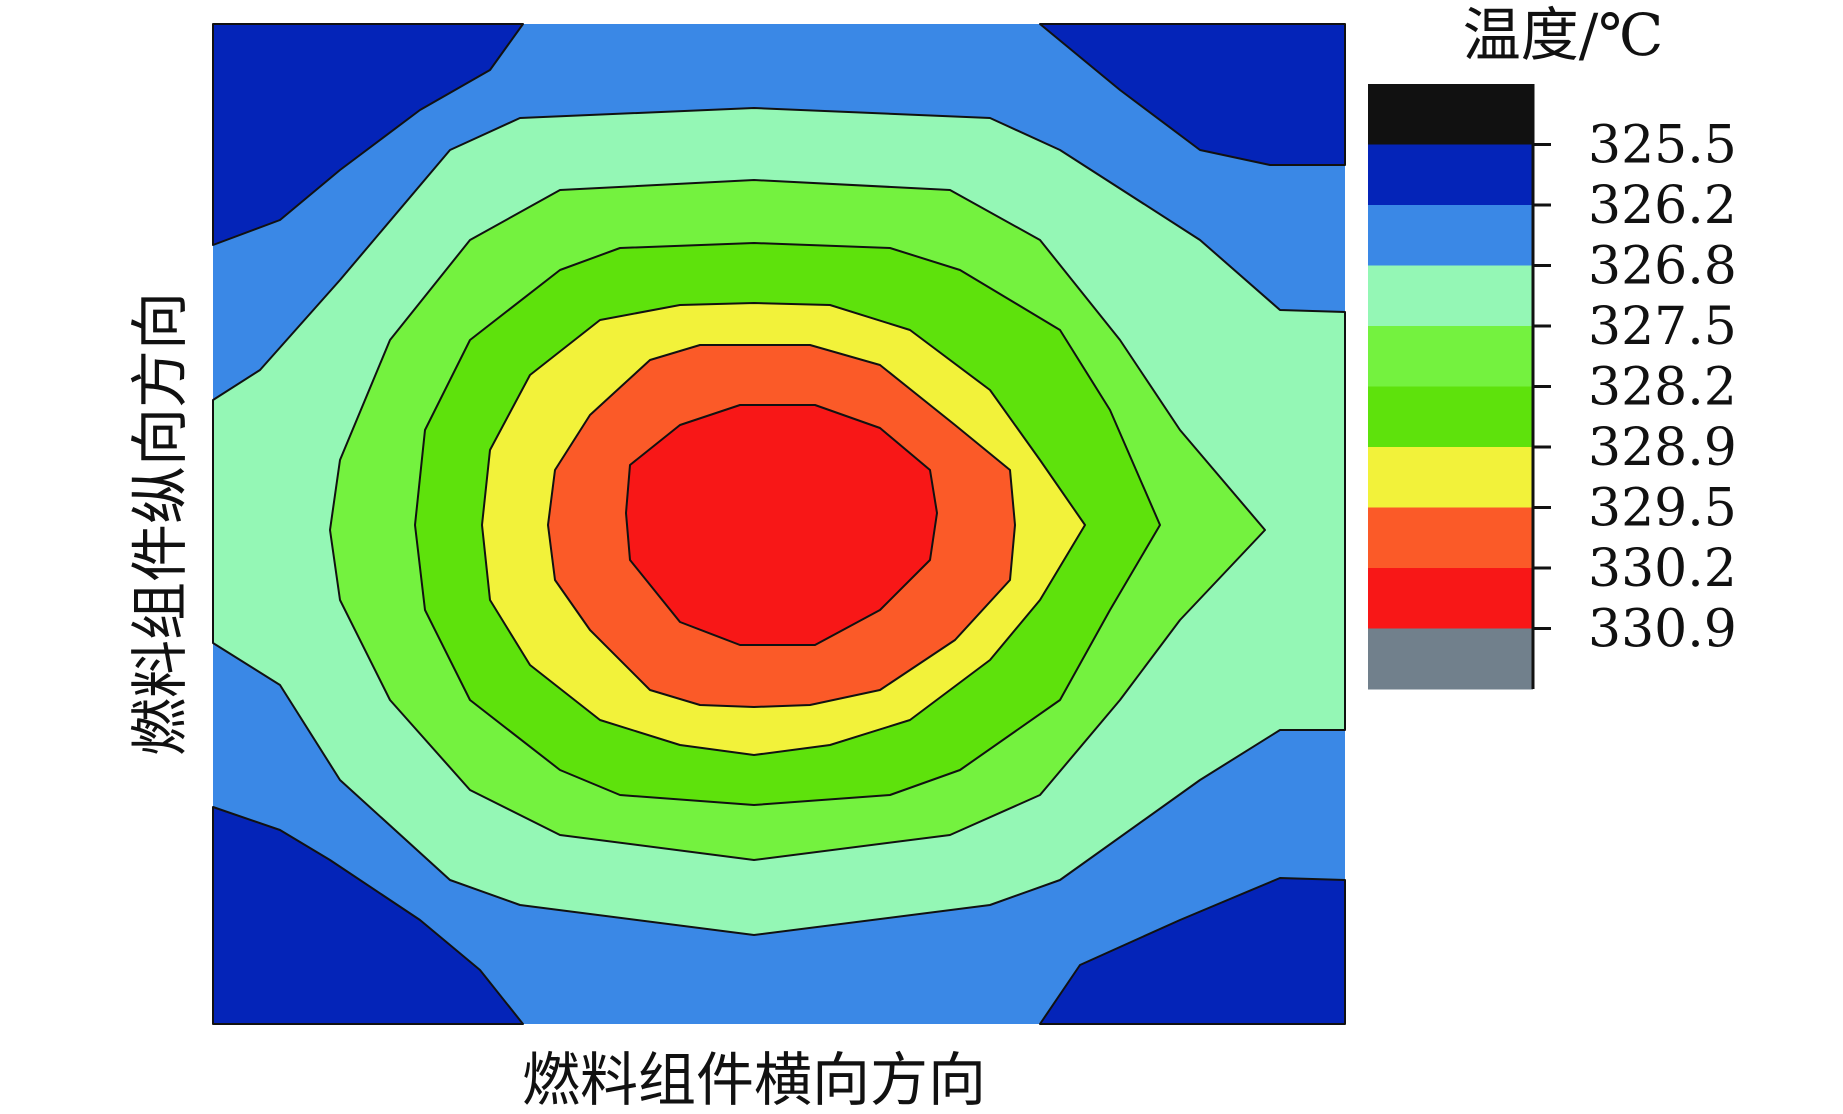 The width and height of the screenshot is (1843, 1114). I want to click on contour-band-330.2-330.9, so click(781, 525).